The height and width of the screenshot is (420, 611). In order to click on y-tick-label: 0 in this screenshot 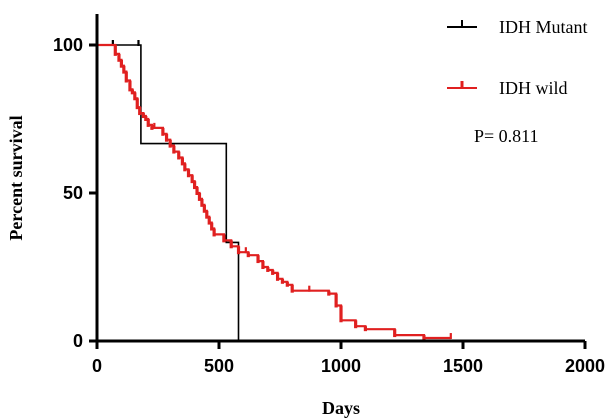, I will do `click(78, 341)`.